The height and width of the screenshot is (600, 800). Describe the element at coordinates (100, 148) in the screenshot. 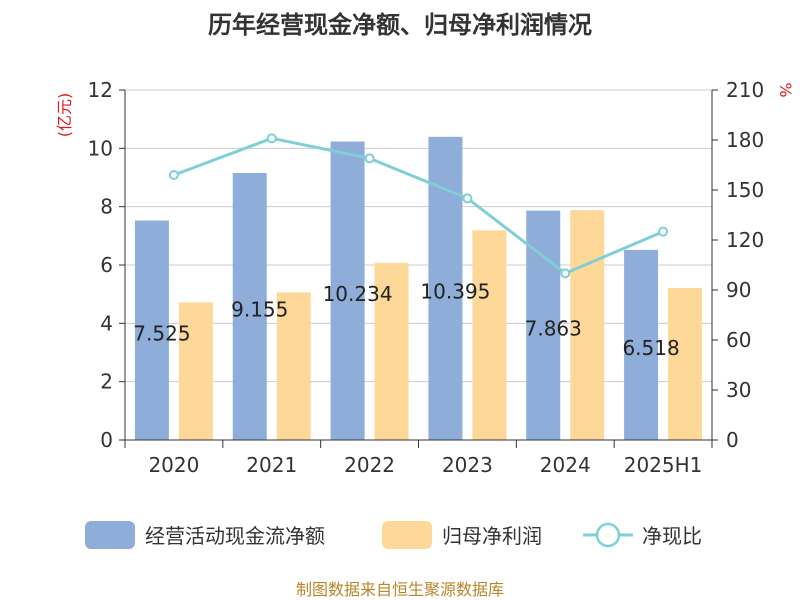

I see `left-tick-label: 10` at that location.